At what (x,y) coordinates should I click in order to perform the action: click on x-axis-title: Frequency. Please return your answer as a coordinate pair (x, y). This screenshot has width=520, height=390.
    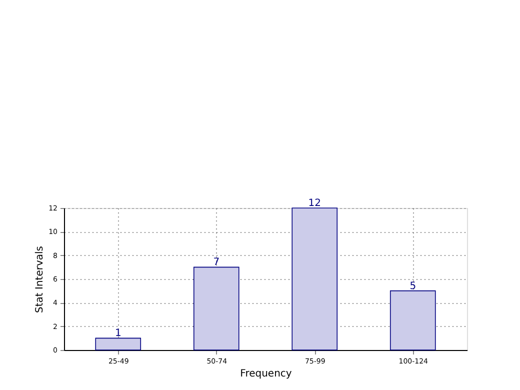
    Looking at the image, I should click on (266, 374).